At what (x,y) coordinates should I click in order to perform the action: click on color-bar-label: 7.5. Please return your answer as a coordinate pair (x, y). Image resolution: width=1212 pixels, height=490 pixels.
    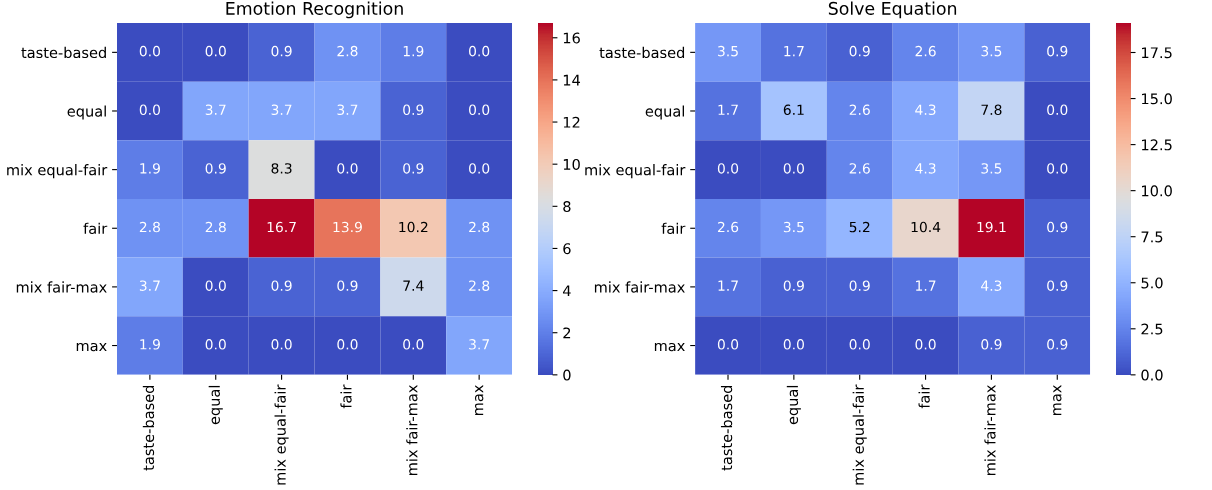
    Looking at the image, I should click on (1152, 237).